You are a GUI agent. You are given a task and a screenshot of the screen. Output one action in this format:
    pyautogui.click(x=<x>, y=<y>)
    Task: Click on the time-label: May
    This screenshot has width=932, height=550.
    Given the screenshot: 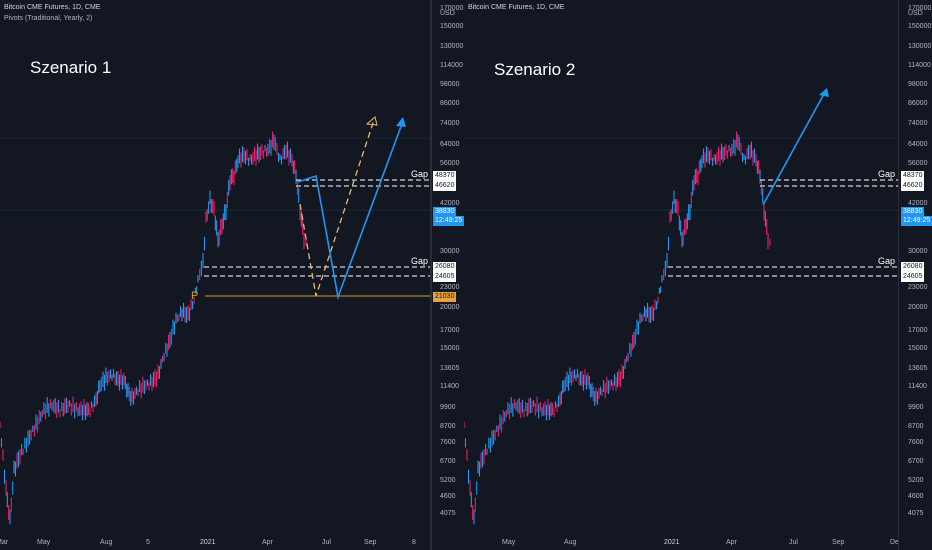 What is the action you would take?
    pyautogui.click(x=509, y=542)
    